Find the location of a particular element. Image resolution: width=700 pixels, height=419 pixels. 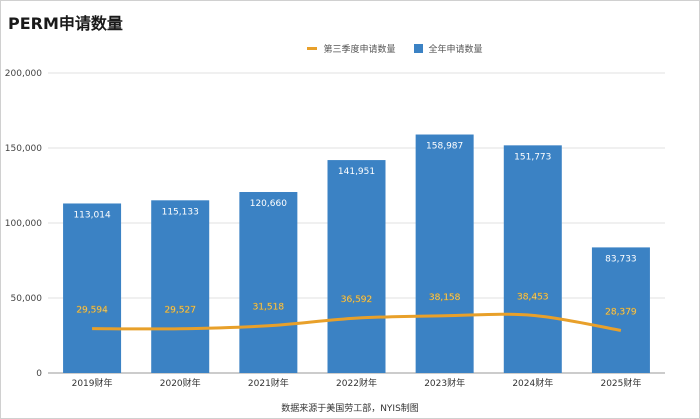

legend-label: 全年申请数量 is located at coordinates (455, 50).